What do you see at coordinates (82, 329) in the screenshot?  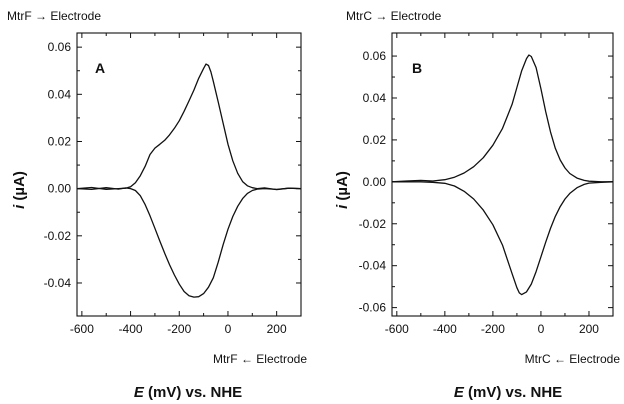 I see `panel-a-x-tick-label: -600` at bounding box center [82, 329].